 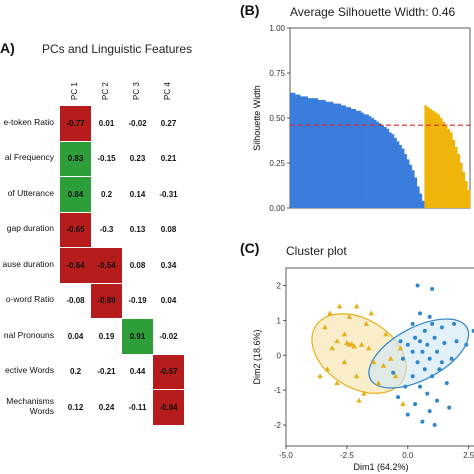 I want to click on loading-cell: -0.54, so click(x=106, y=265).